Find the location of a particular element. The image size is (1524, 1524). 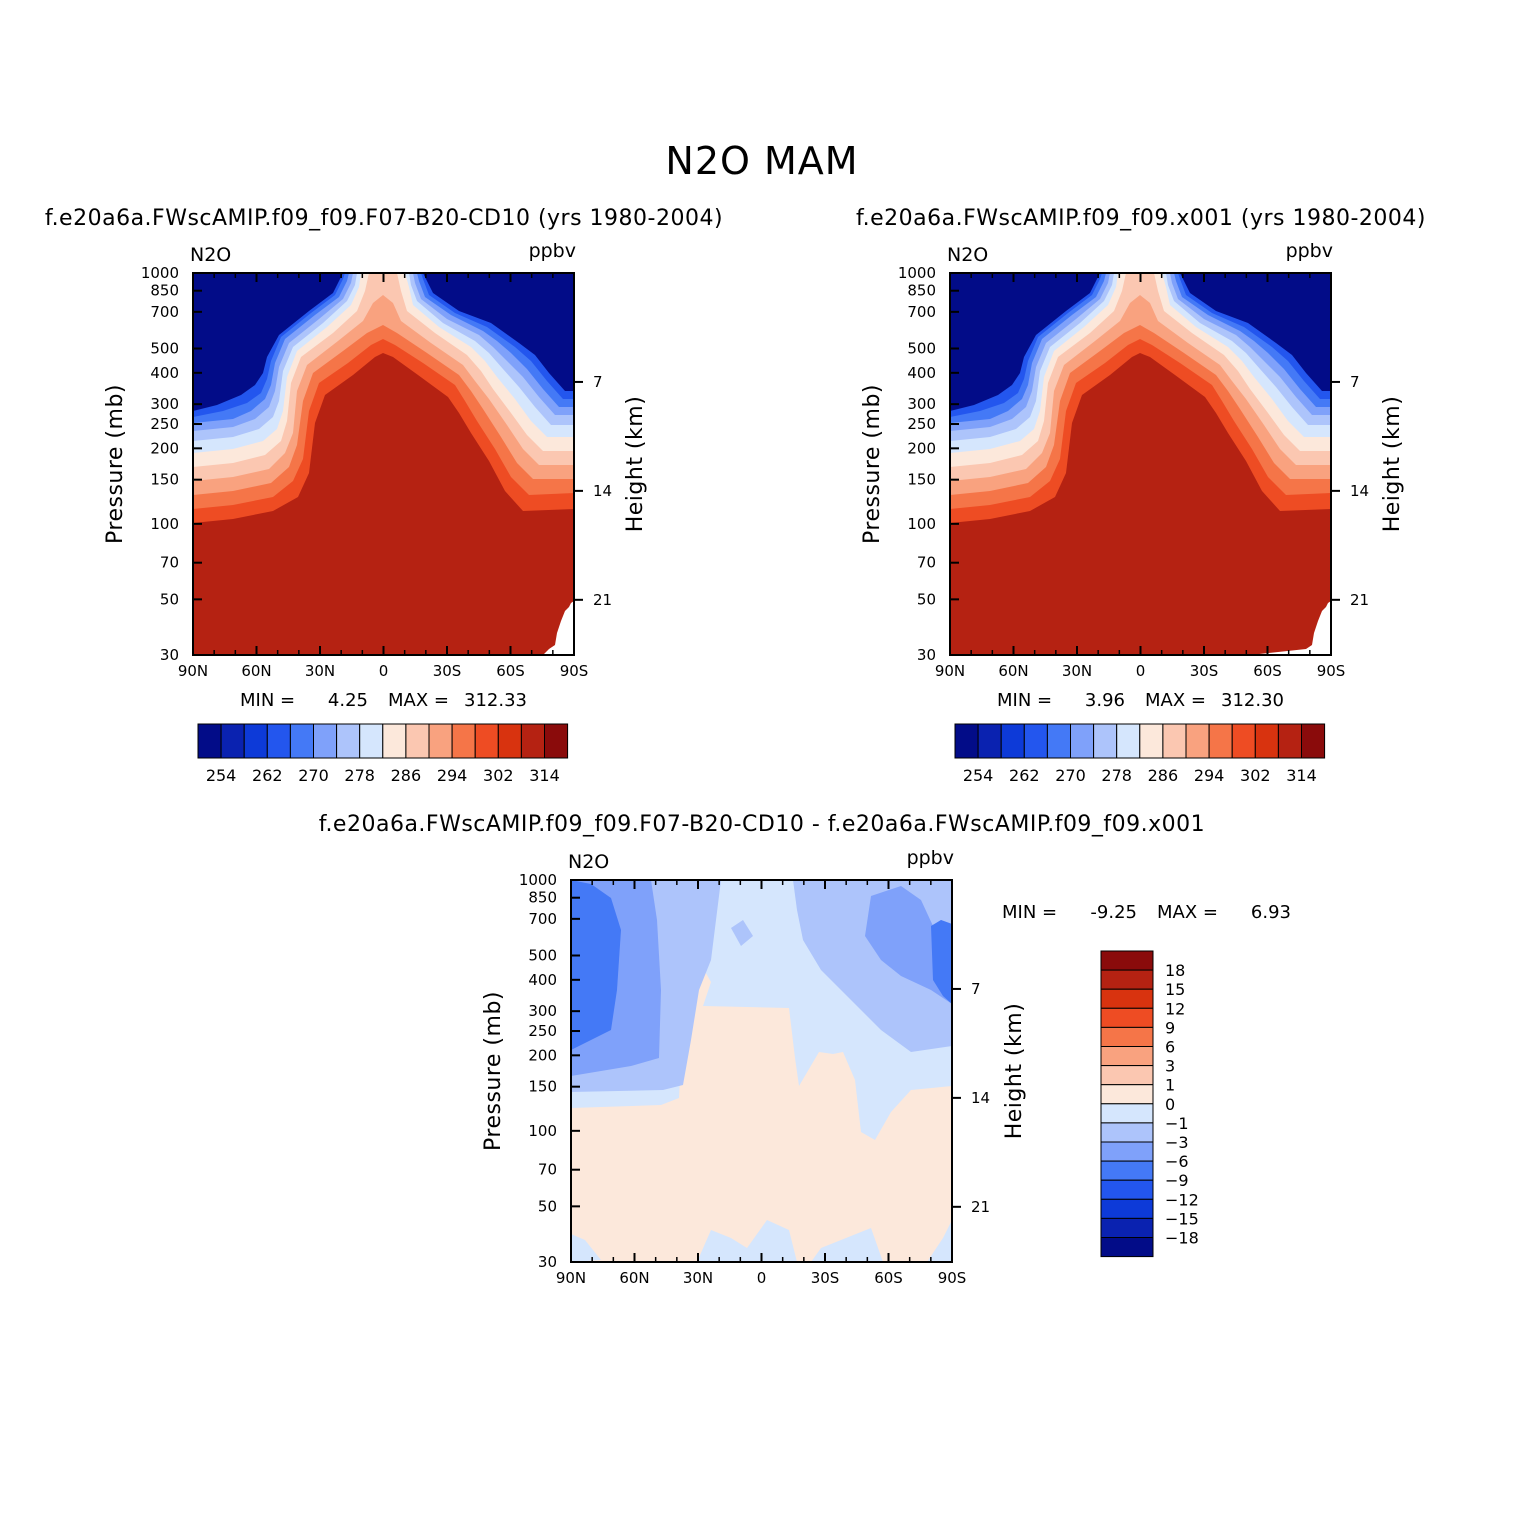

colorbar: 254 262 270 278 286 294 302 314 is located at coordinates (383, 754).